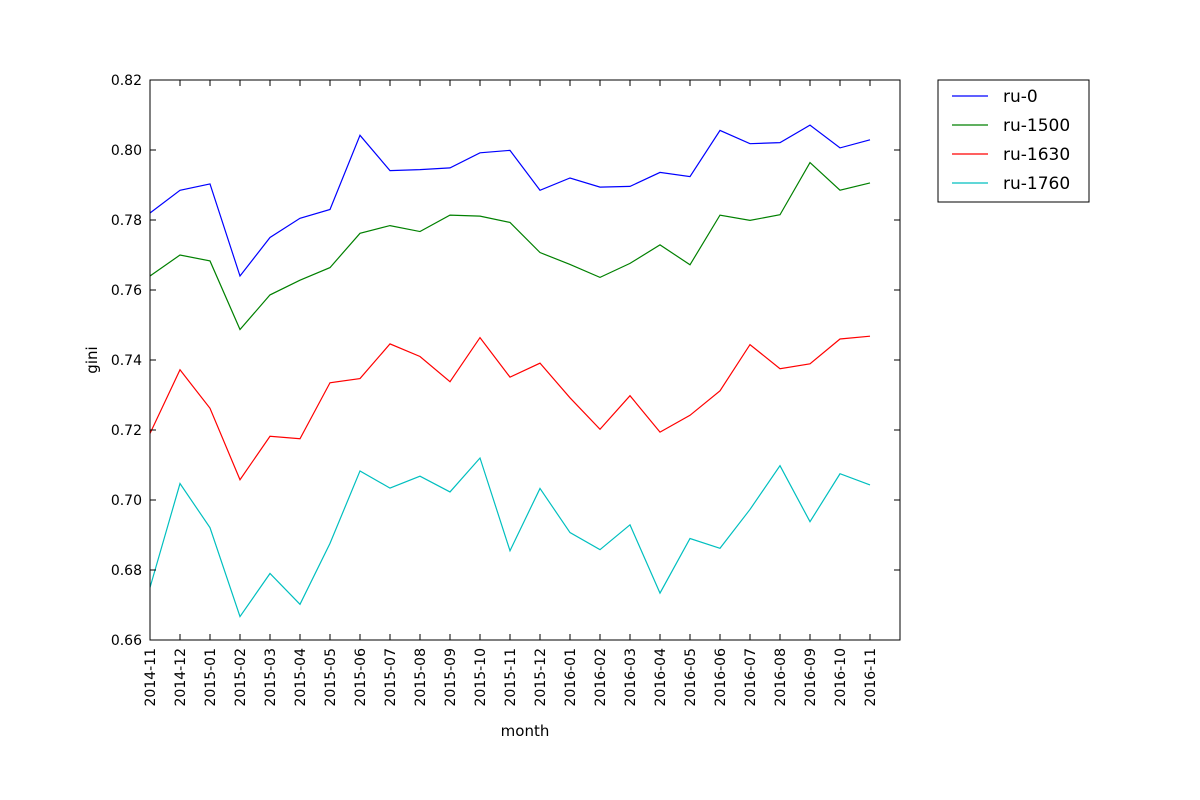 This screenshot has width=1200, height=800. I want to click on x-tick-label: 2015-07, so click(391, 677).